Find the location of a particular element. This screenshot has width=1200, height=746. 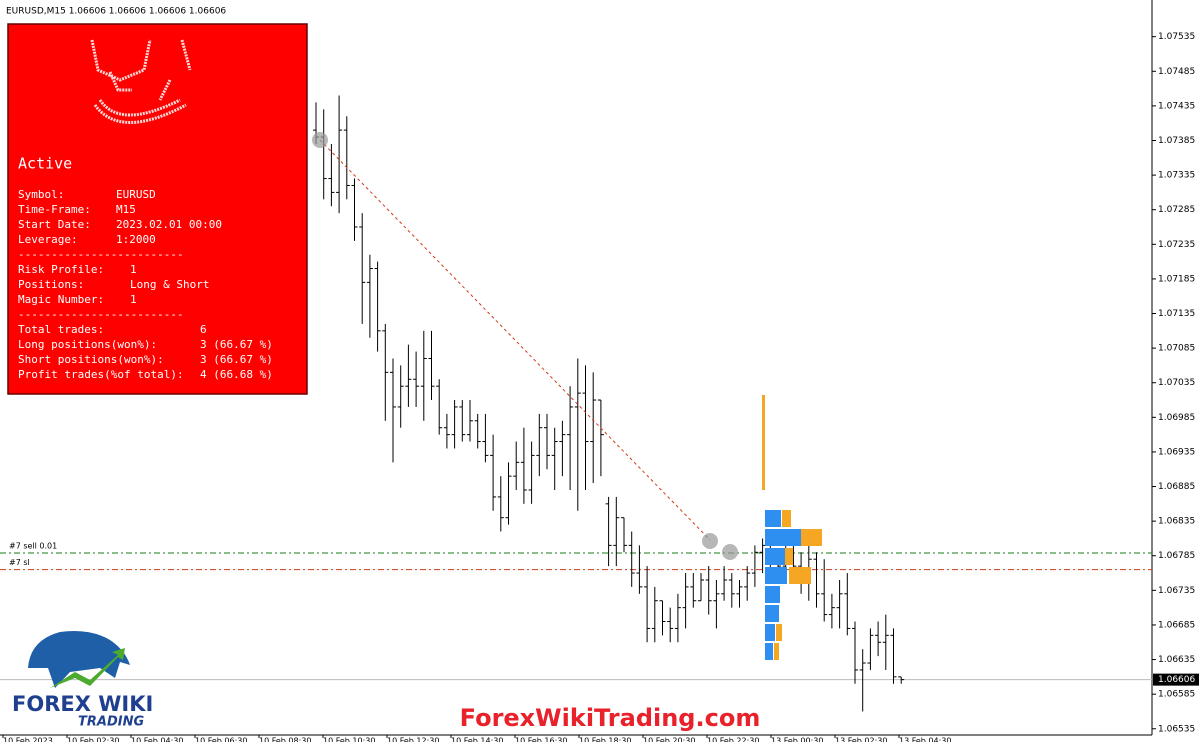

y-tick-label: 1.07235 is located at coordinates (1176, 245).